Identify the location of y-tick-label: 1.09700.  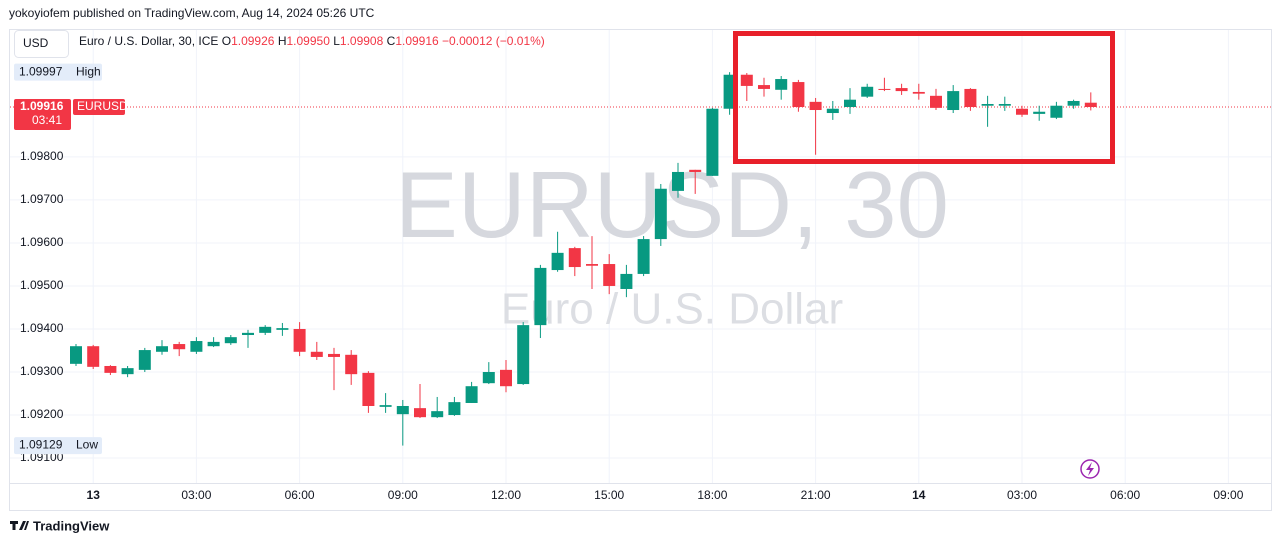
(42, 199).